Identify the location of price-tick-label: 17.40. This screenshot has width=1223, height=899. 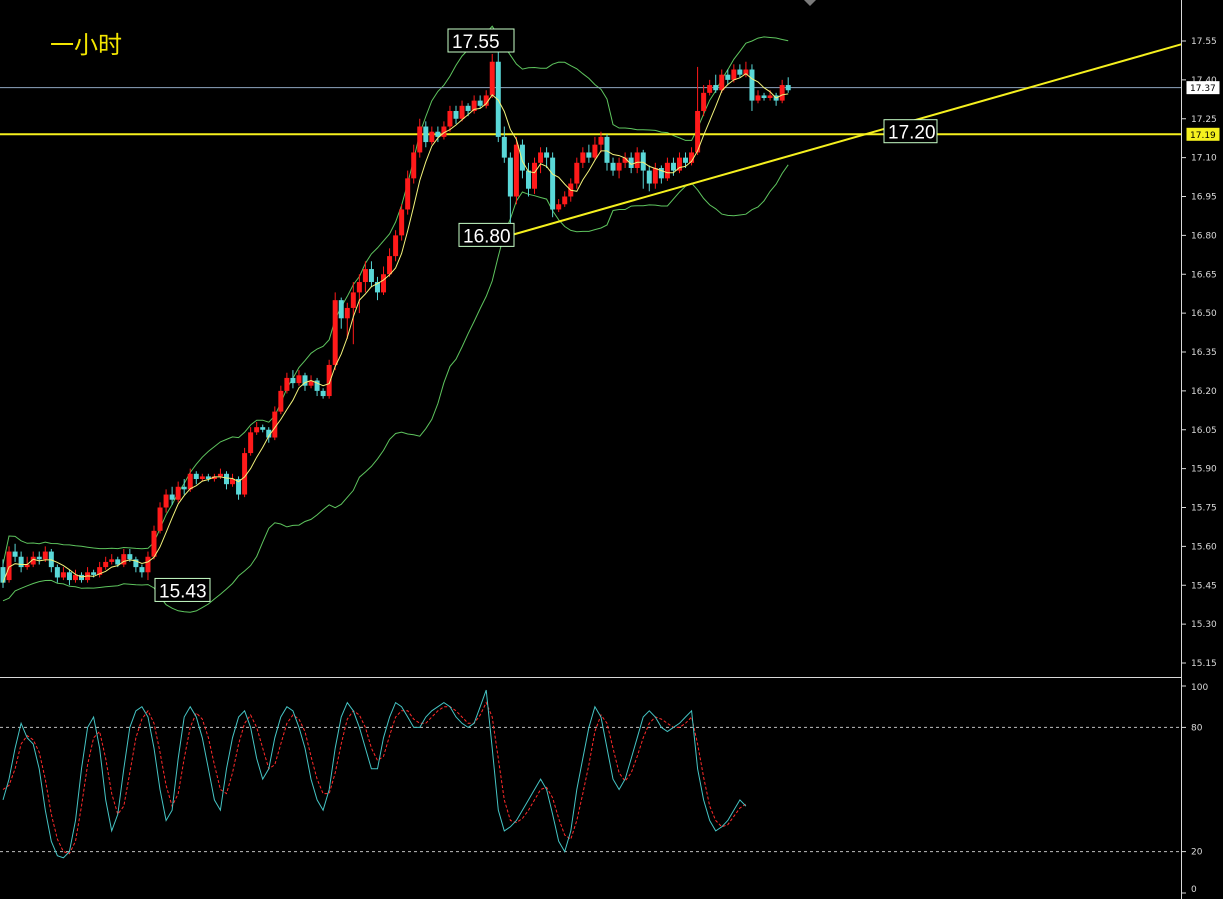
(1204, 81).